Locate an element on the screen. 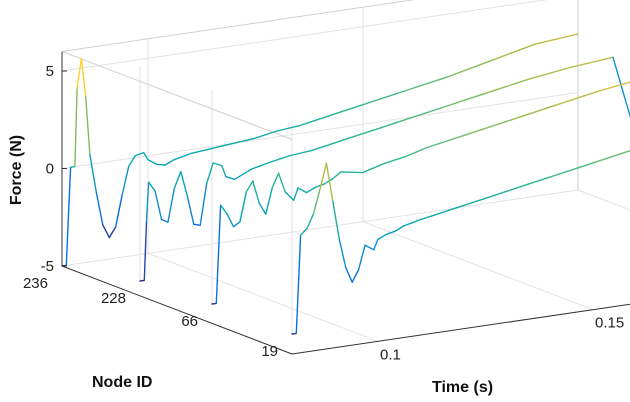 The height and width of the screenshot is (402, 630). z-gridline is located at coordinates (304, 36).